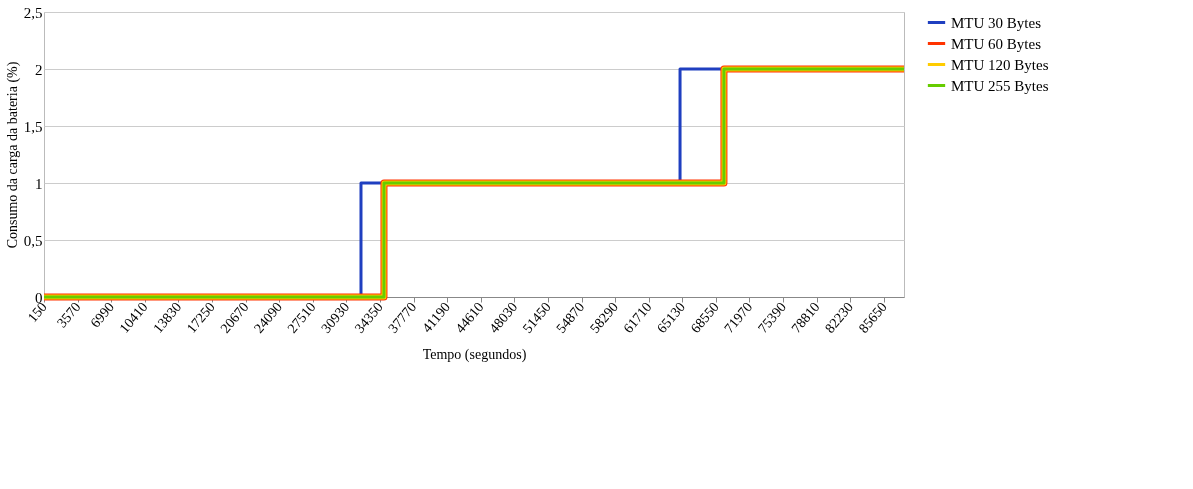 This screenshot has width=1193, height=489. What do you see at coordinates (1000, 64) in the screenshot?
I see `legend-label: MTU 120 Bytes` at bounding box center [1000, 64].